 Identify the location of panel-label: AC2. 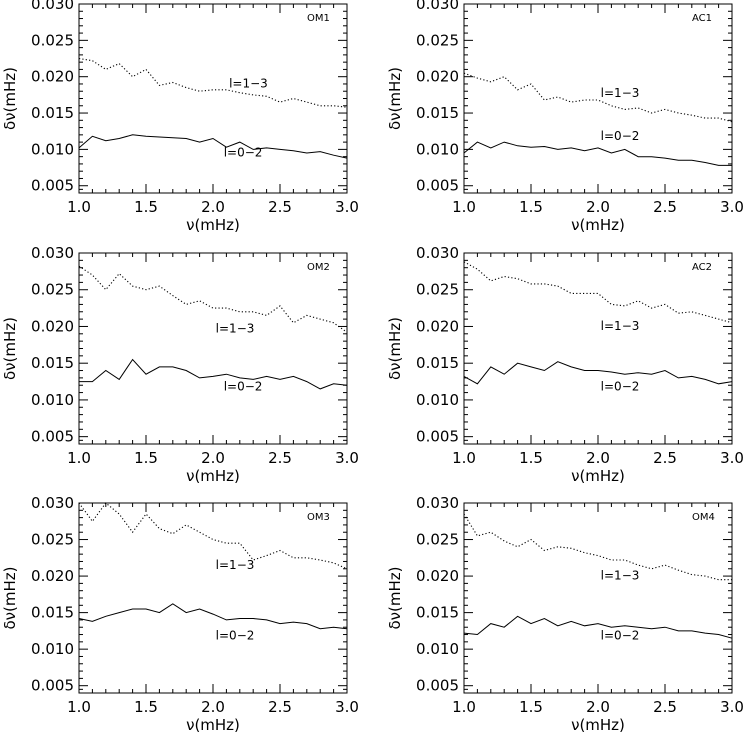
(702, 267).